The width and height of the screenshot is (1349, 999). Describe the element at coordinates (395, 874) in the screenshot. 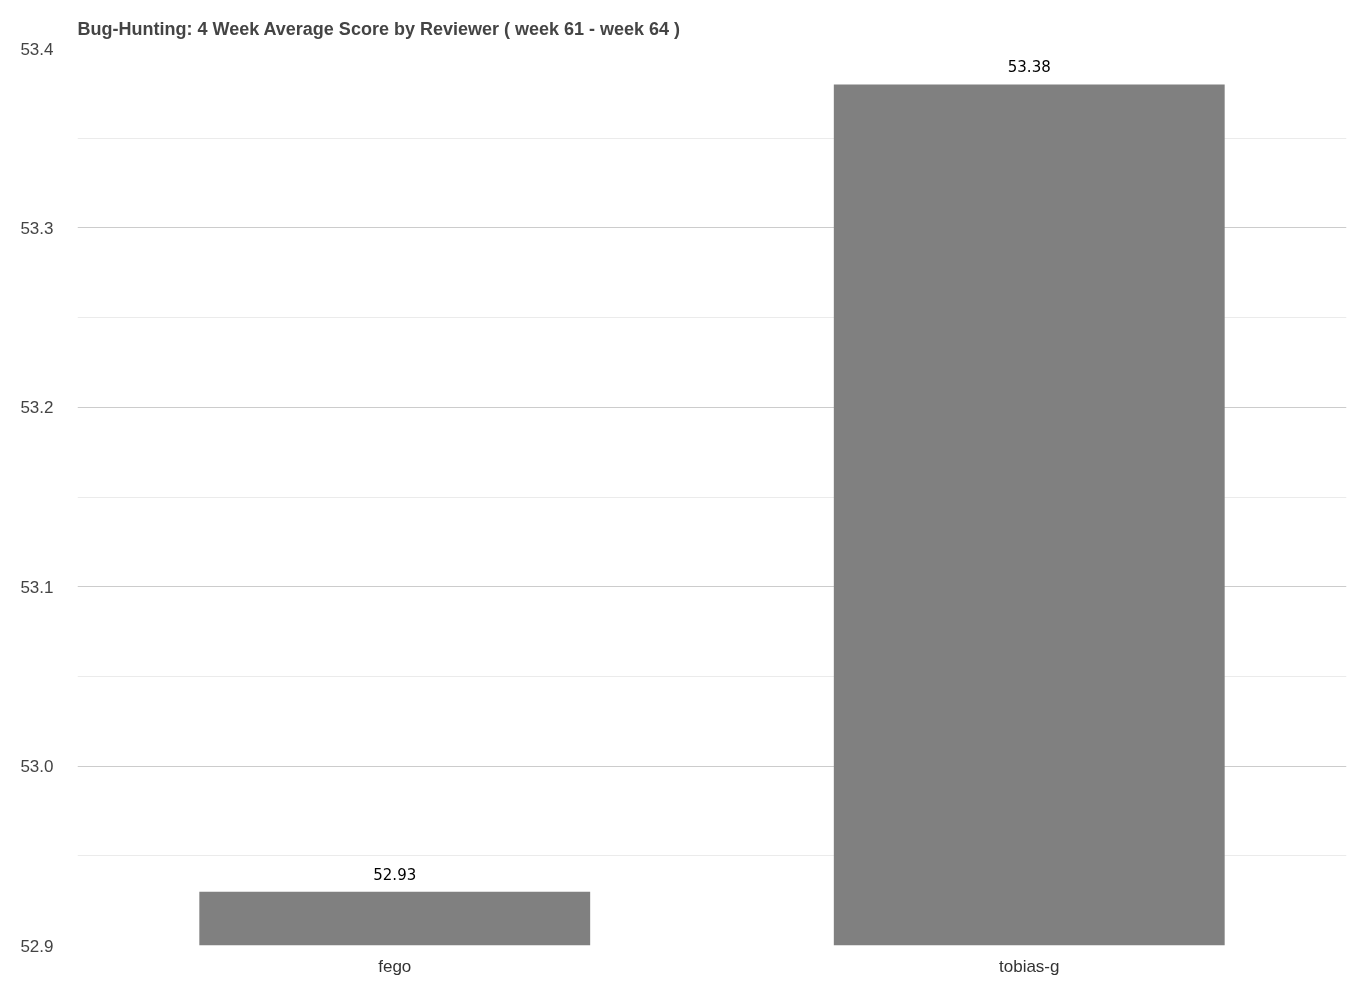

I see `data-label: 52.93` at that location.